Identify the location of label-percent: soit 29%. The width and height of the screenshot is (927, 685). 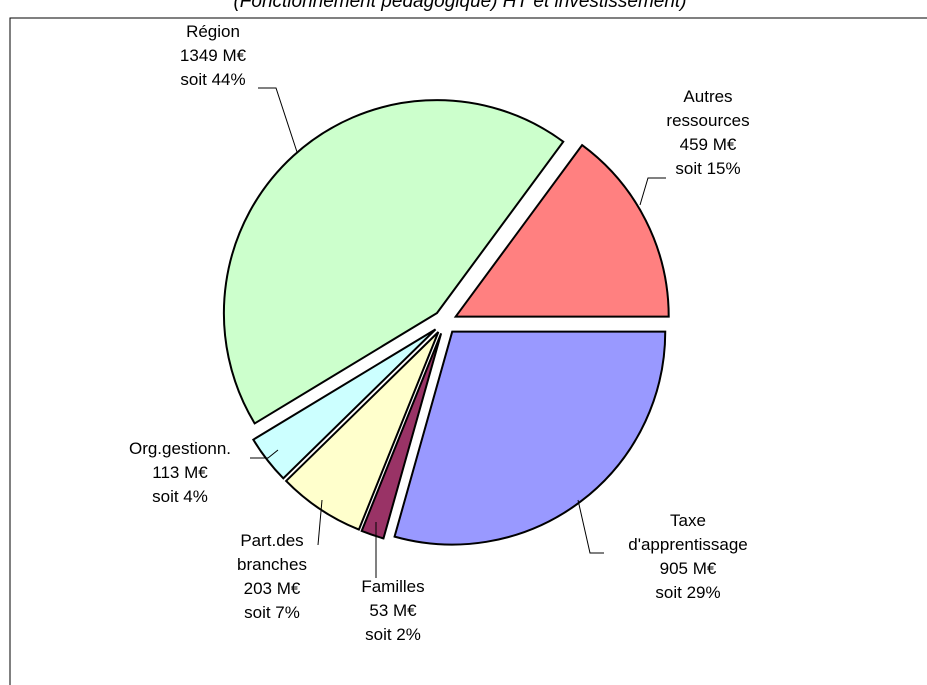
(687, 592).